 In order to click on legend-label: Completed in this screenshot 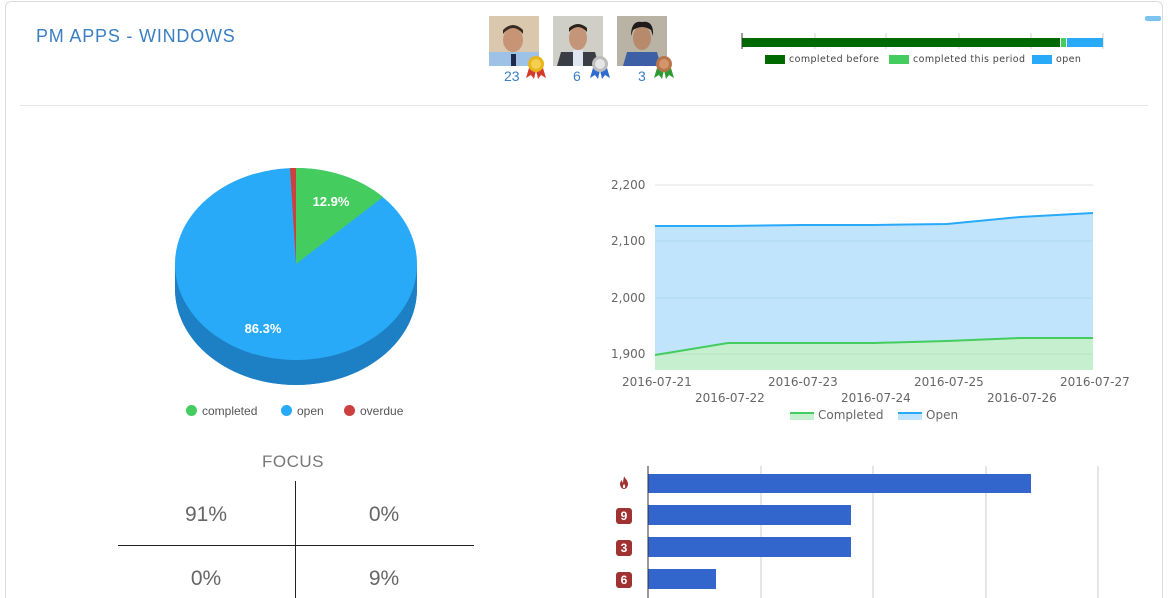, I will do `click(851, 415)`.